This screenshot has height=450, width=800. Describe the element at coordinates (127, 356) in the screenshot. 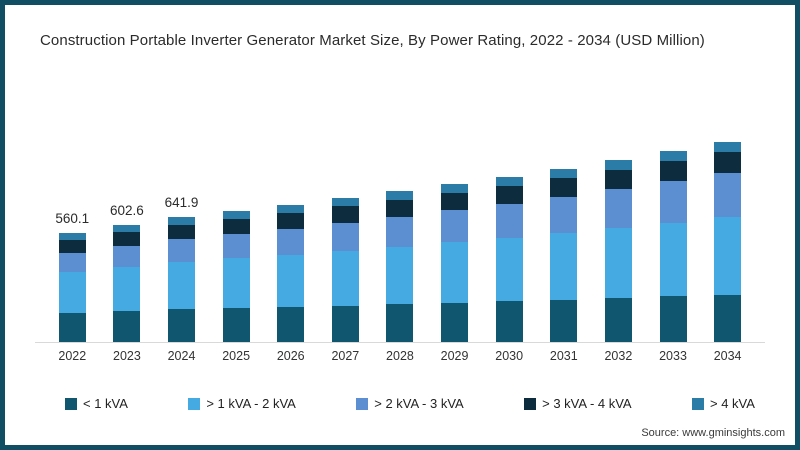

I see `x-tick-label: 2023` at that location.